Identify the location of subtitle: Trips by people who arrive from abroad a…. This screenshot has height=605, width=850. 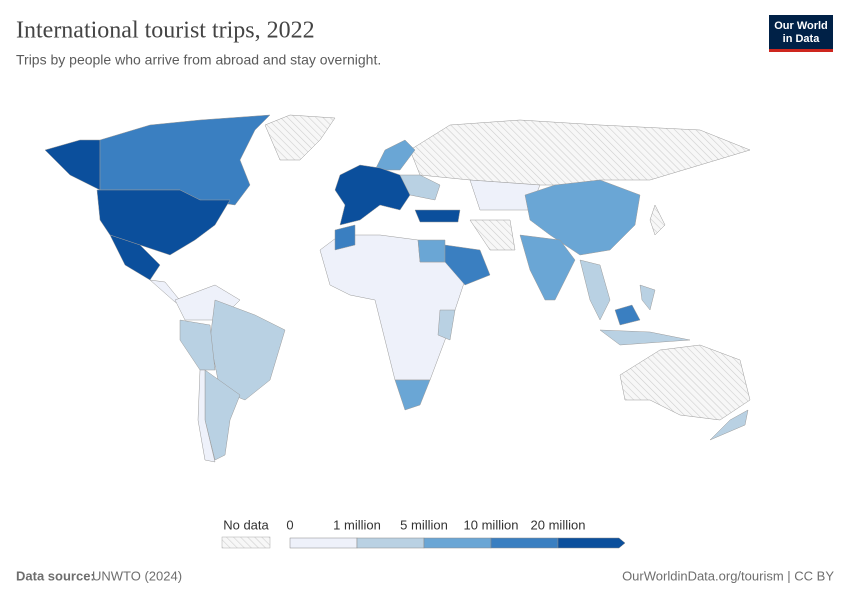
(198, 60).